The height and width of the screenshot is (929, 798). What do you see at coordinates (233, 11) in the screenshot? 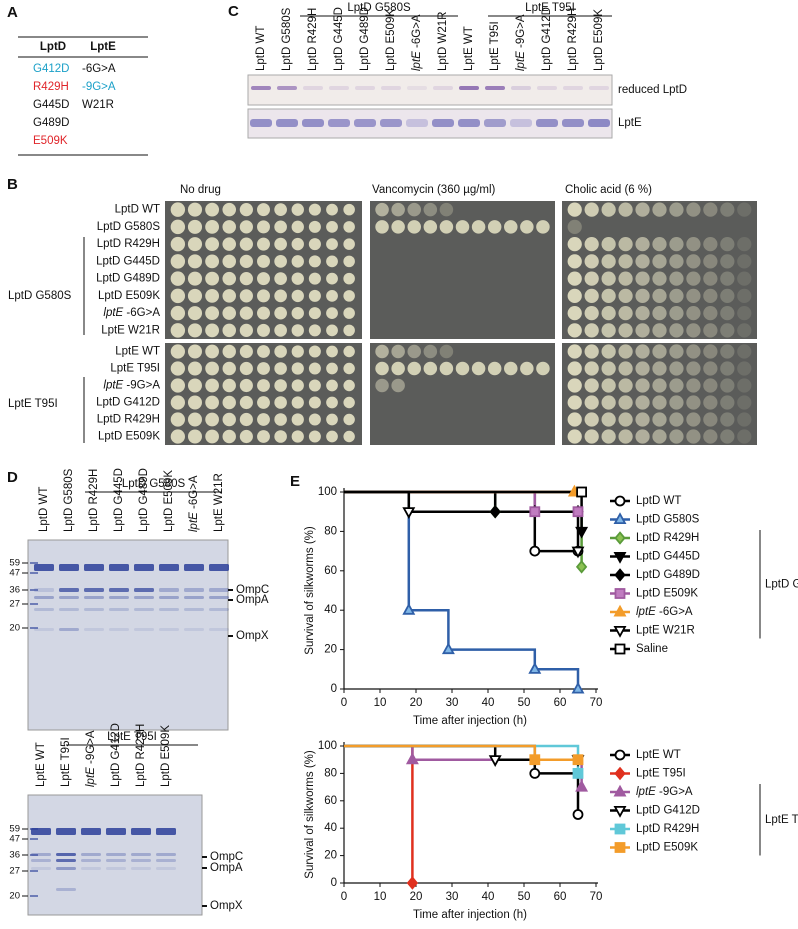
I see `panel-letter: C` at bounding box center [233, 11].